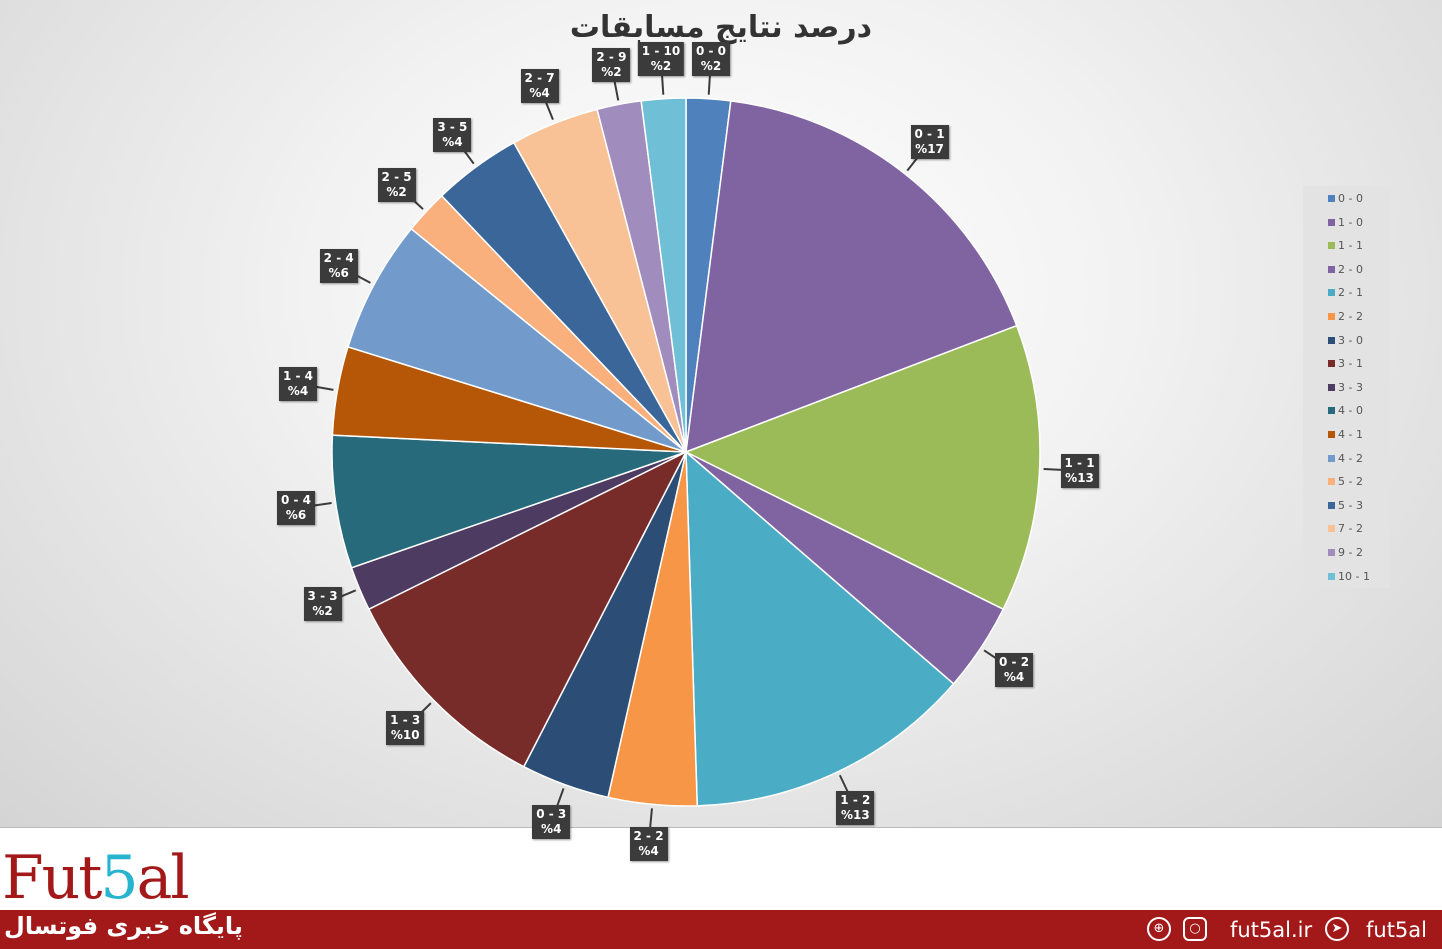 Image resolution: width=1442 pixels, height=949 pixels. What do you see at coordinates (1350, 198) in the screenshot?
I see `legend-label: 0 - 0` at bounding box center [1350, 198].